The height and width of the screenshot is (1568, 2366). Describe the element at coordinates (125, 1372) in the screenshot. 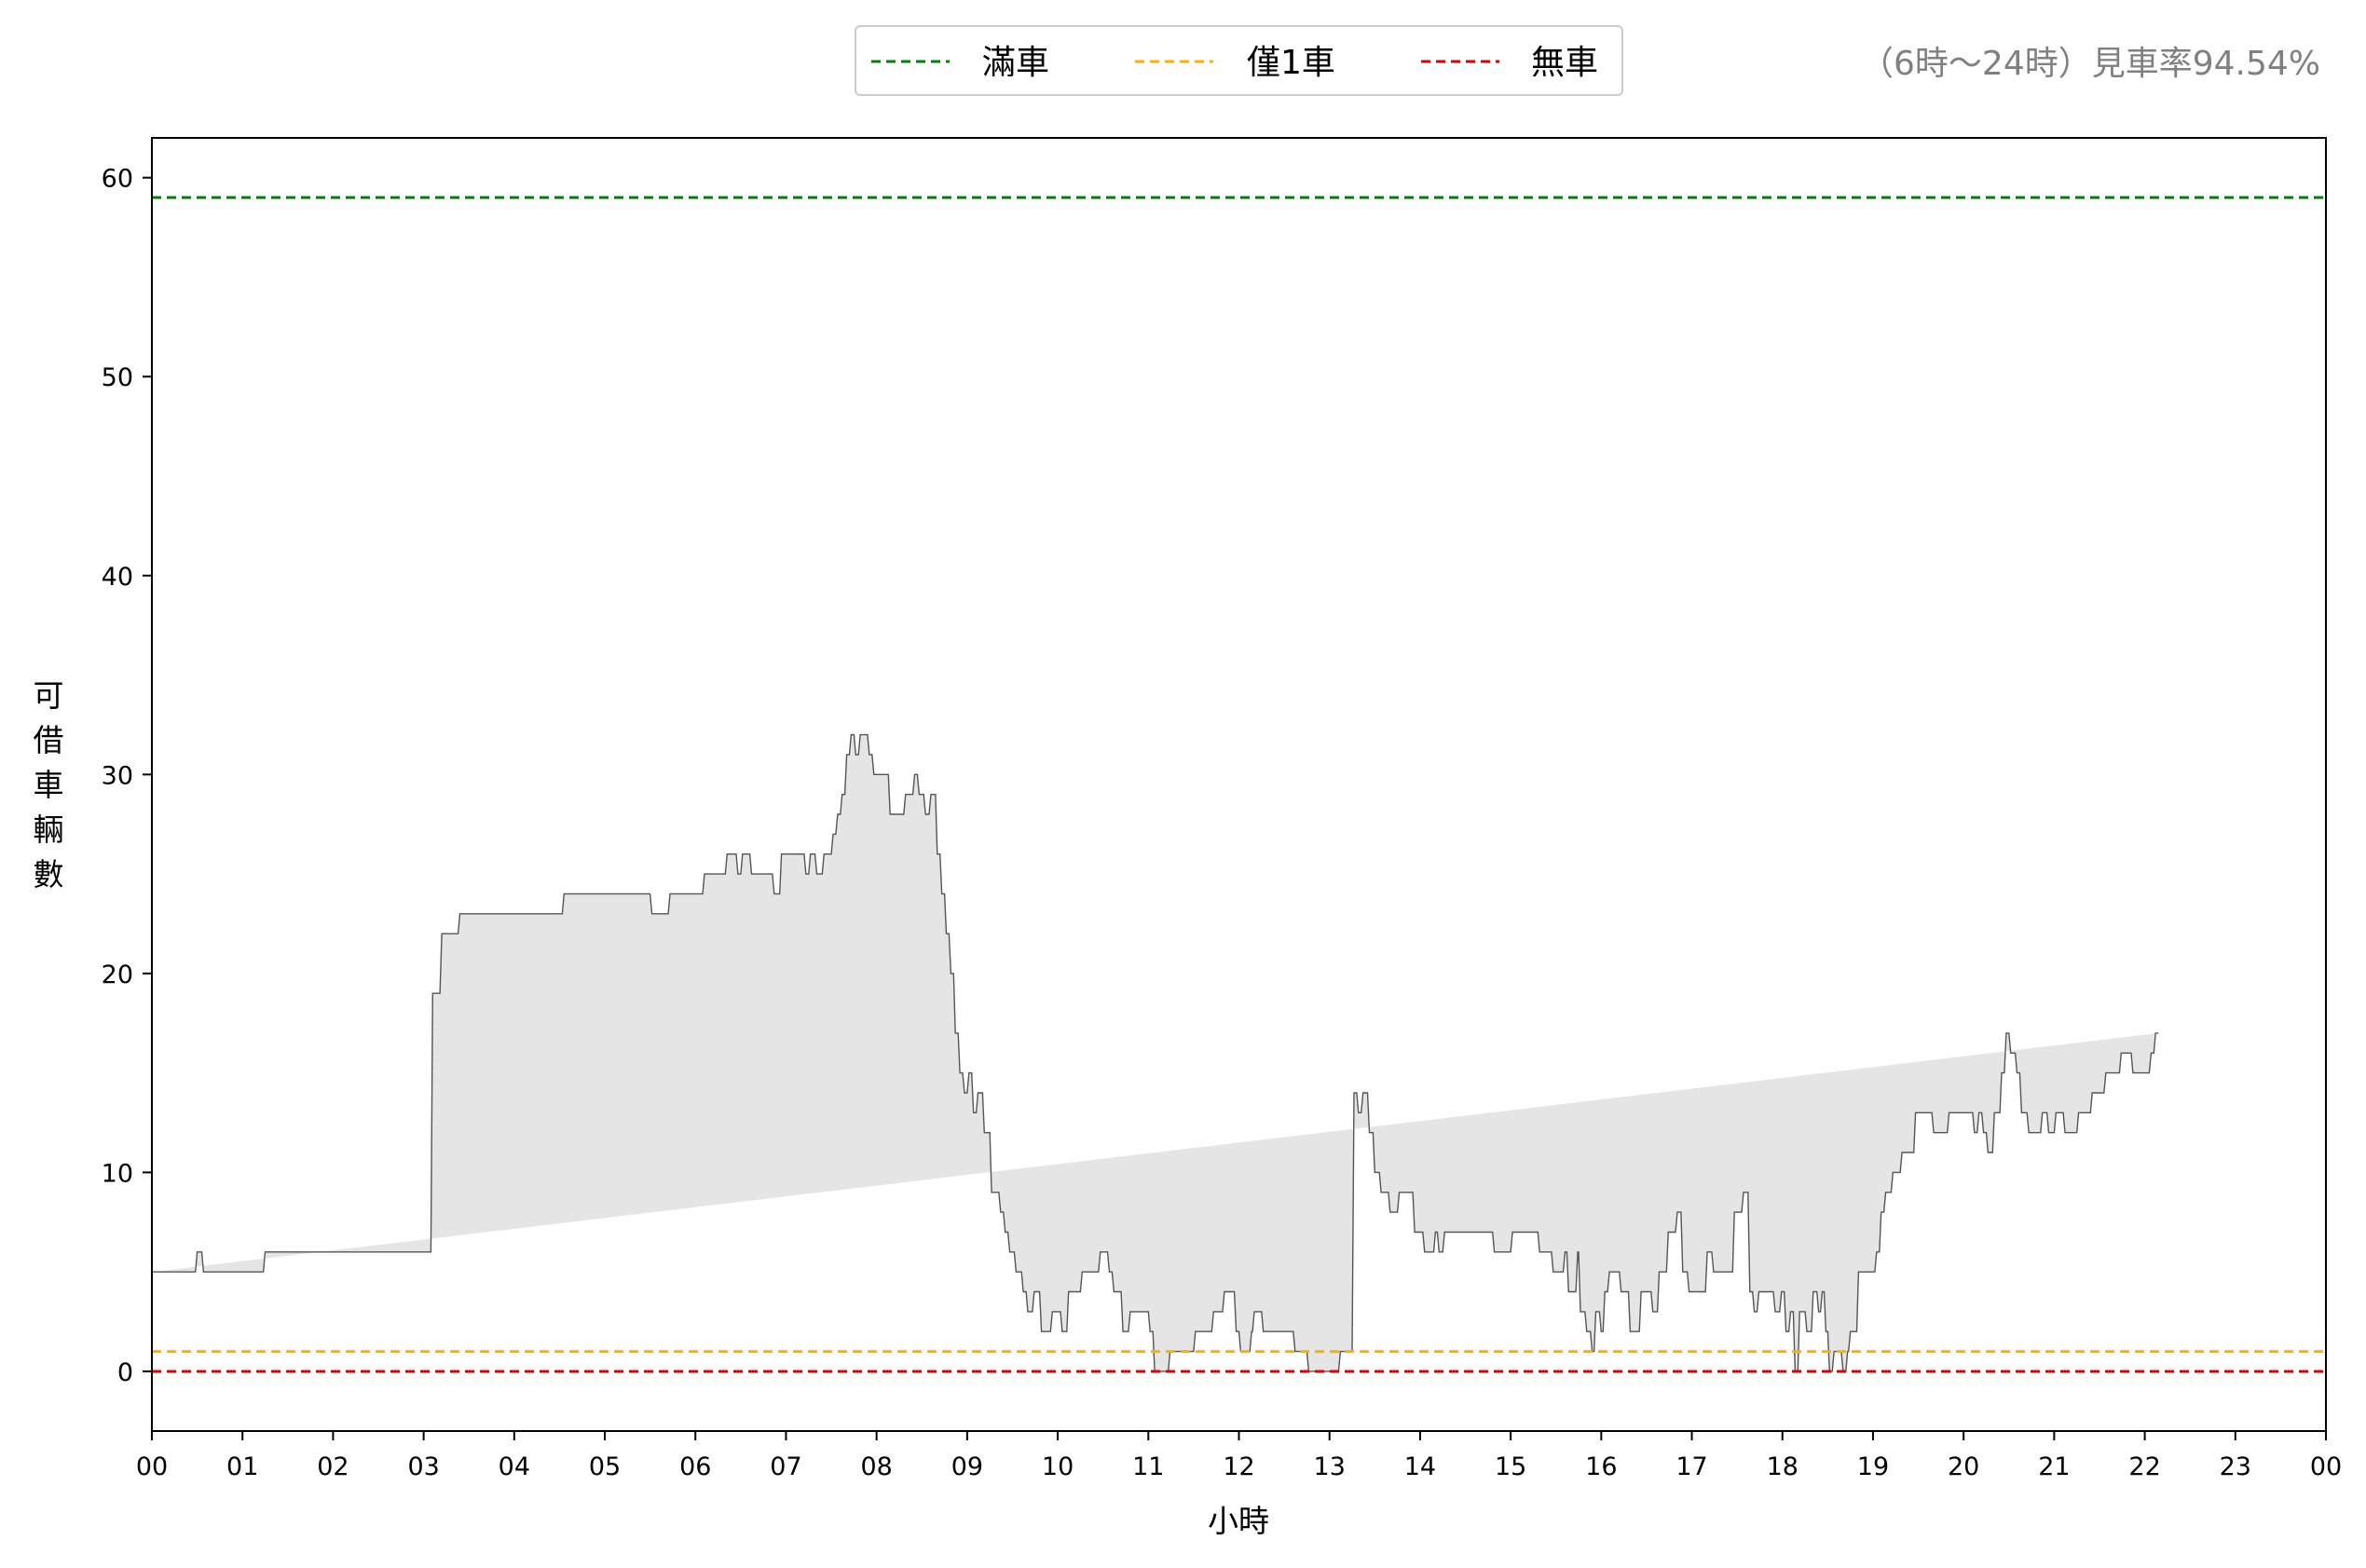

I see `y-tick-label: 0` at that location.